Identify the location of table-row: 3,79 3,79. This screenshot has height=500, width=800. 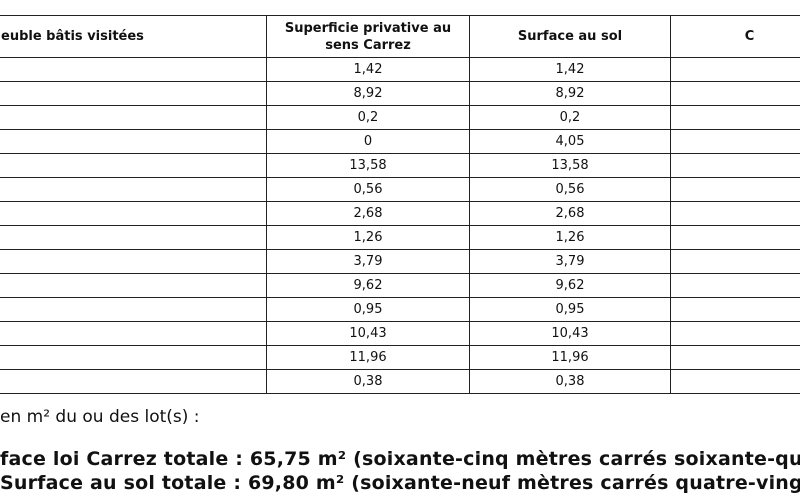
(400, 261).